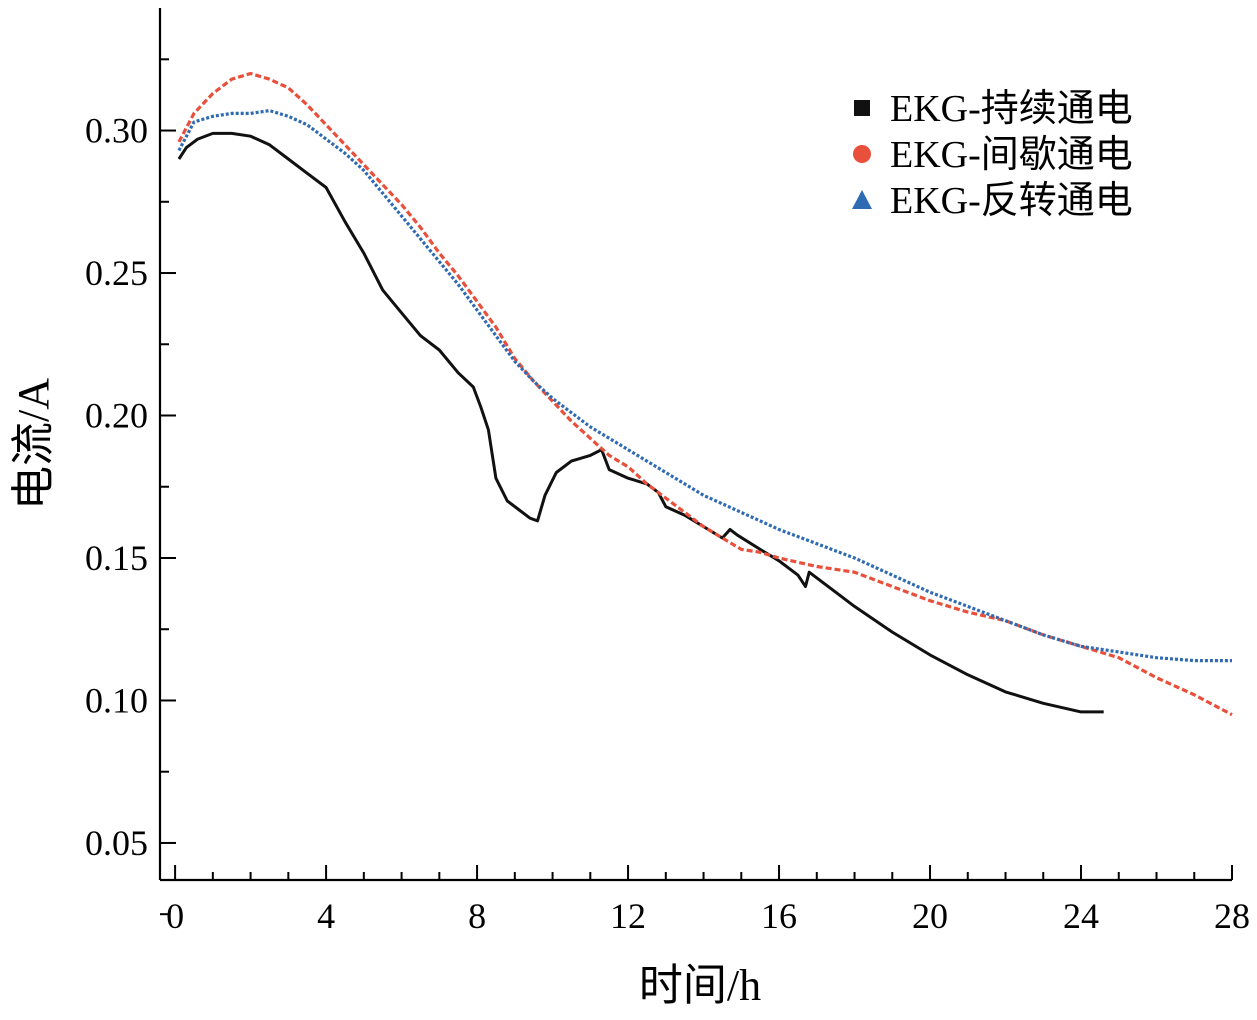 This screenshot has height=1020, width=1257. What do you see at coordinates (116, 416) in the screenshot?
I see `y-tick-label: 0.20` at bounding box center [116, 416].